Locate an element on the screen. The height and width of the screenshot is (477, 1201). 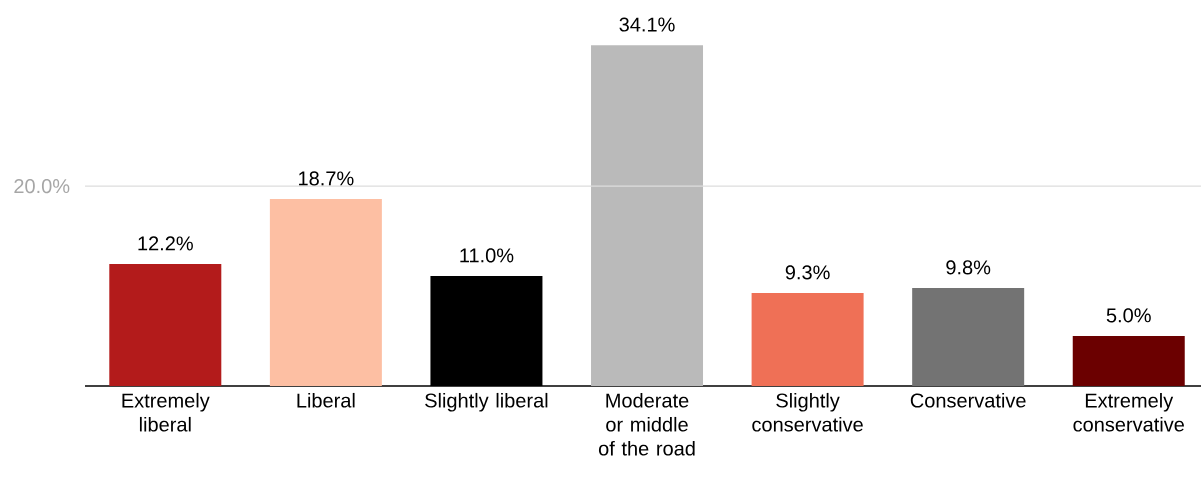
x-tick-label: Extremely liberal is located at coordinates (166, 412).